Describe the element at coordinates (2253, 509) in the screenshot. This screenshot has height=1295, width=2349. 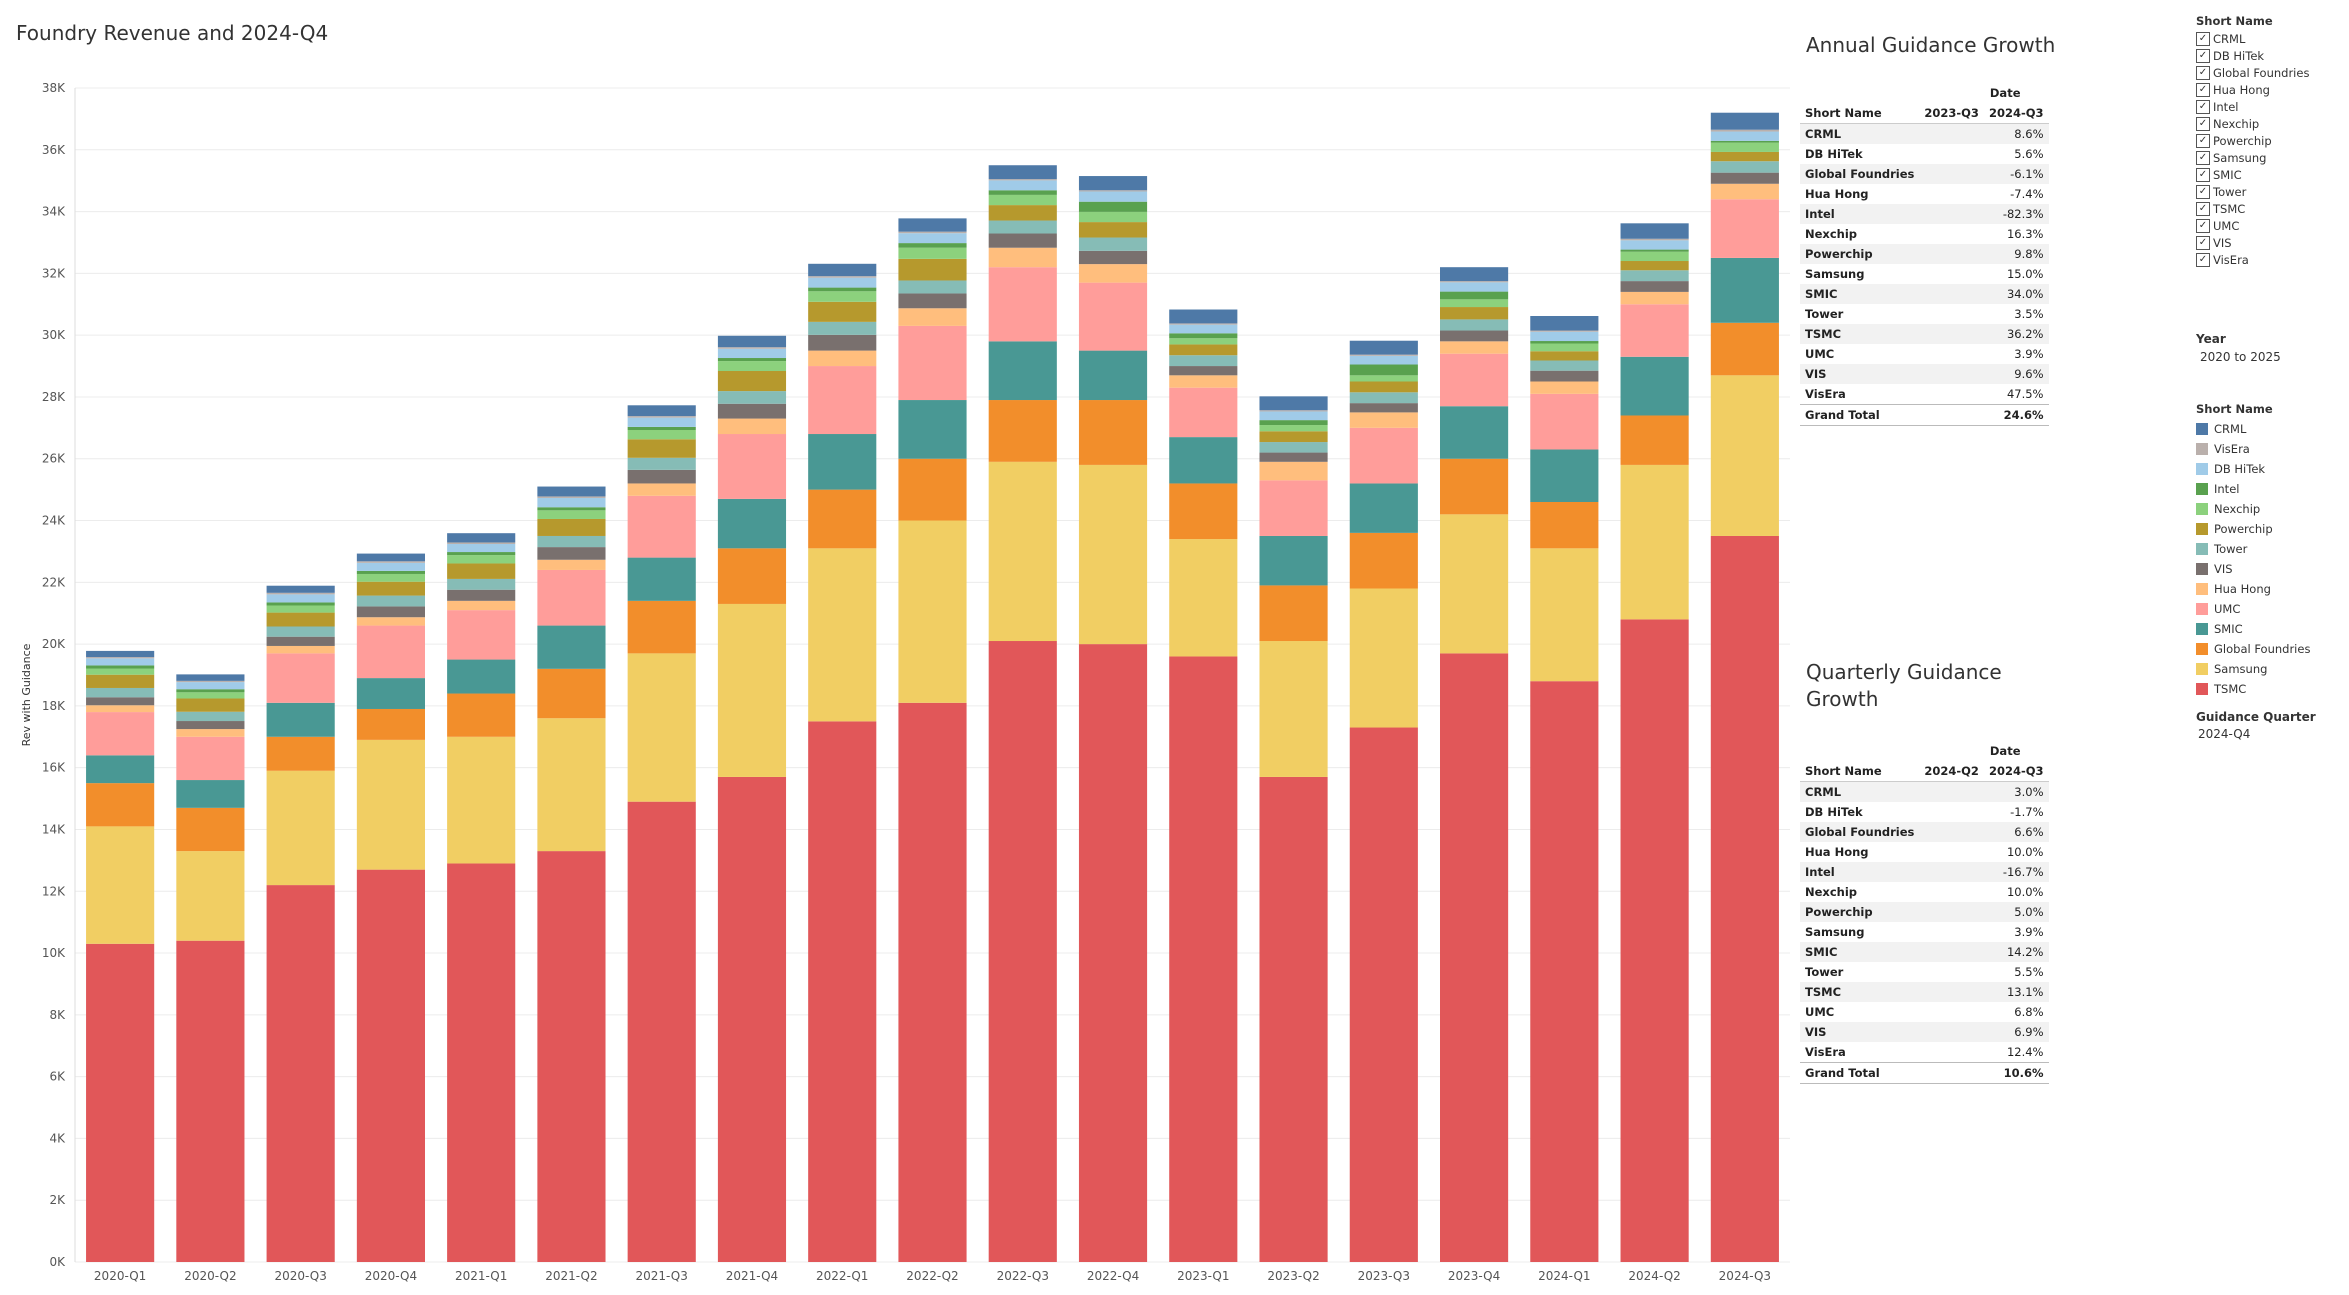
I see `legend-item: Nexchip` at that location.